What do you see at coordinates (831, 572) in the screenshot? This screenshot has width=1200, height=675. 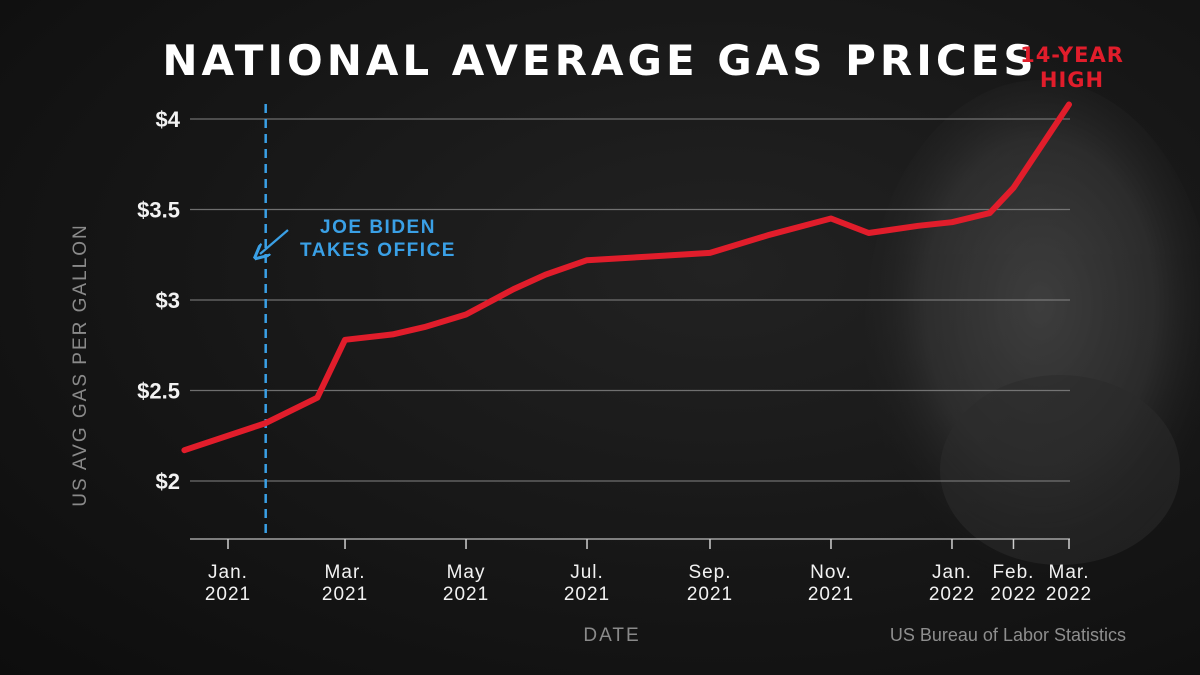 I see `x-tick-label: Nov.` at bounding box center [831, 572].